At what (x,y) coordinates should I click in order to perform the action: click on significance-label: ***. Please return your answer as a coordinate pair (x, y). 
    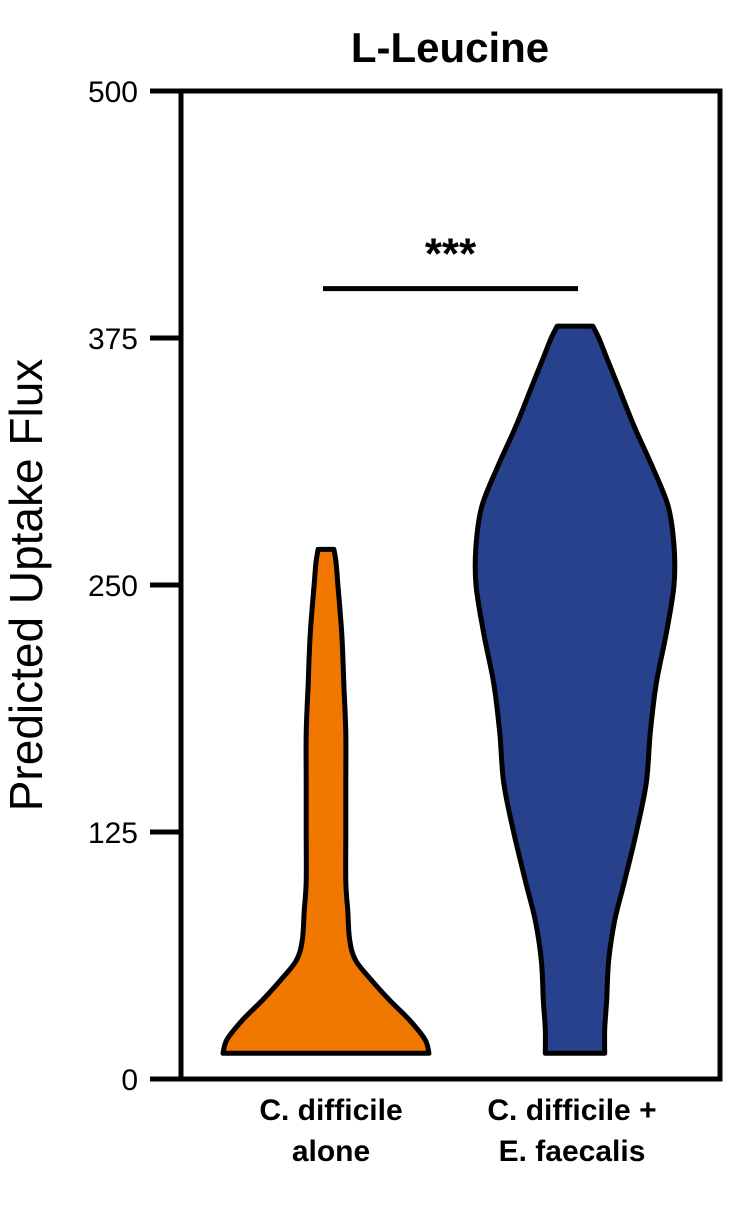
    Looking at the image, I should click on (451, 254).